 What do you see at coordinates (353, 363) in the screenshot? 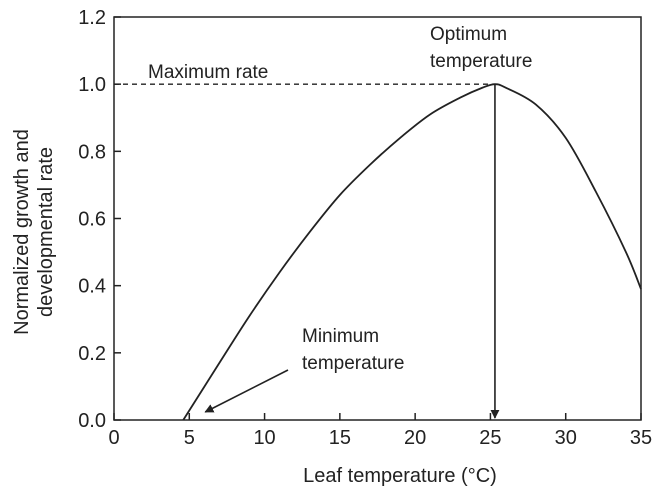
I see `minimum-temperature-label-line-2: temperature` at bounding box center [353, 363].